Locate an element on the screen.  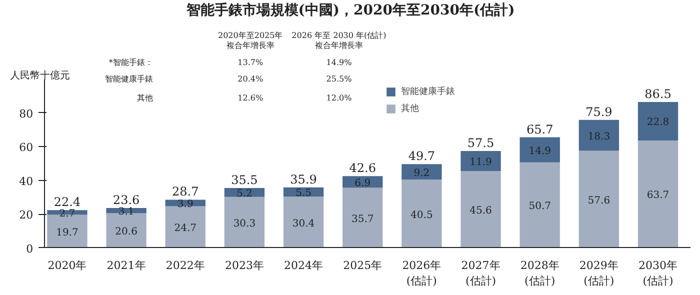
data-label: 35.7 is located at coordinates (362, 219).